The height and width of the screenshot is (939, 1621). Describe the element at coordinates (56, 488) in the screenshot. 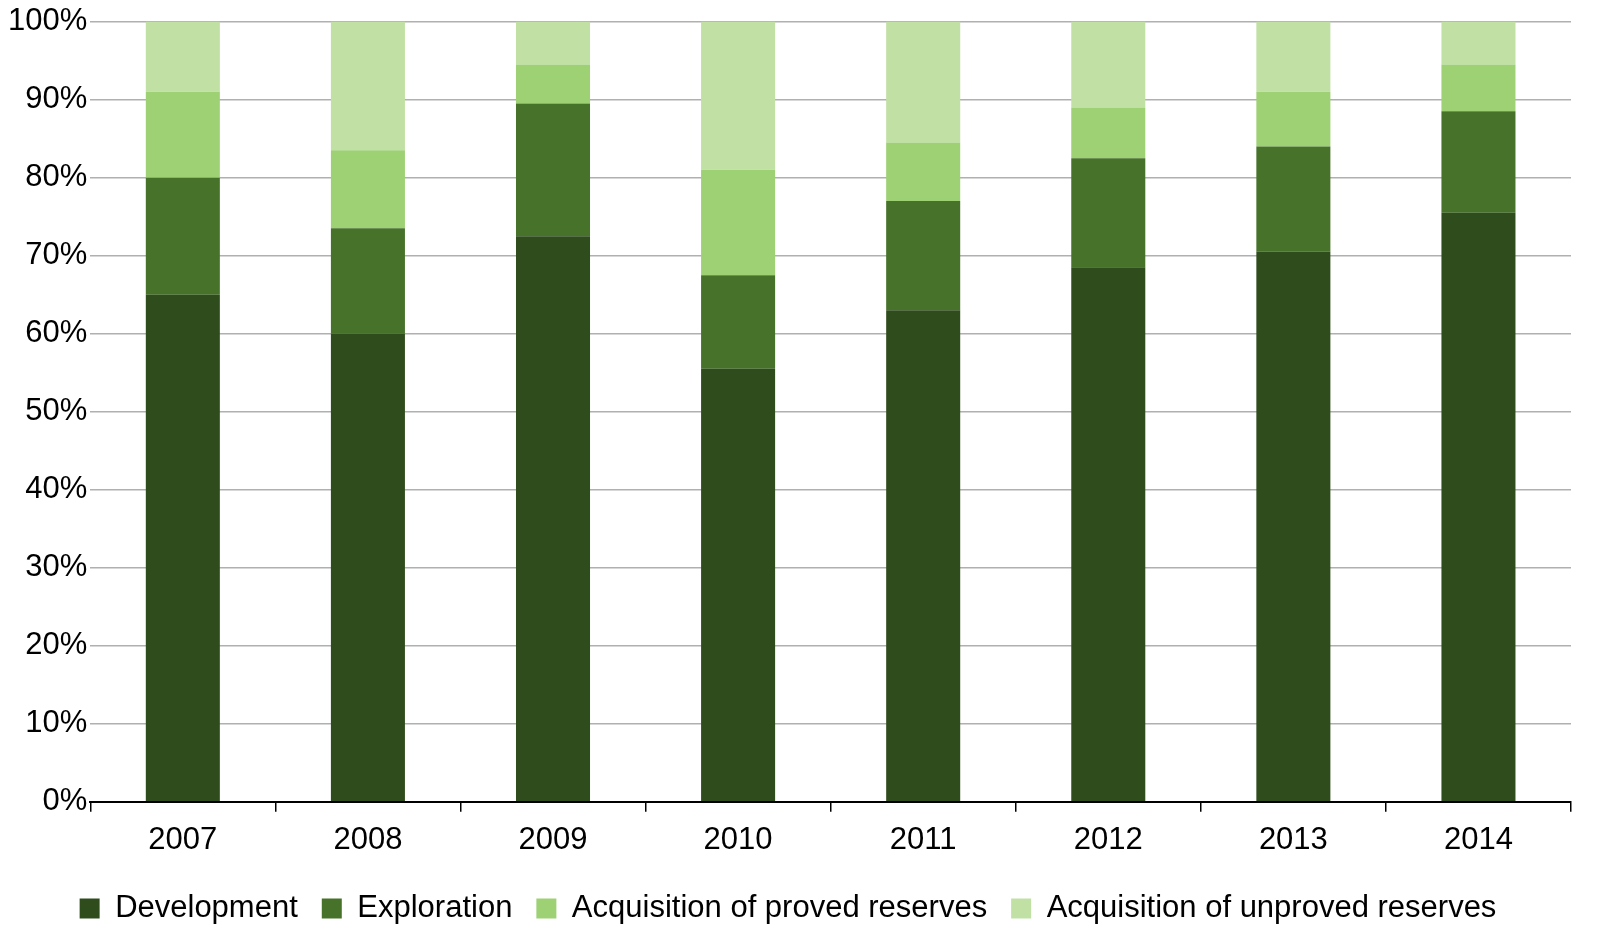

I see `y-tick-label: 40%` at that location.